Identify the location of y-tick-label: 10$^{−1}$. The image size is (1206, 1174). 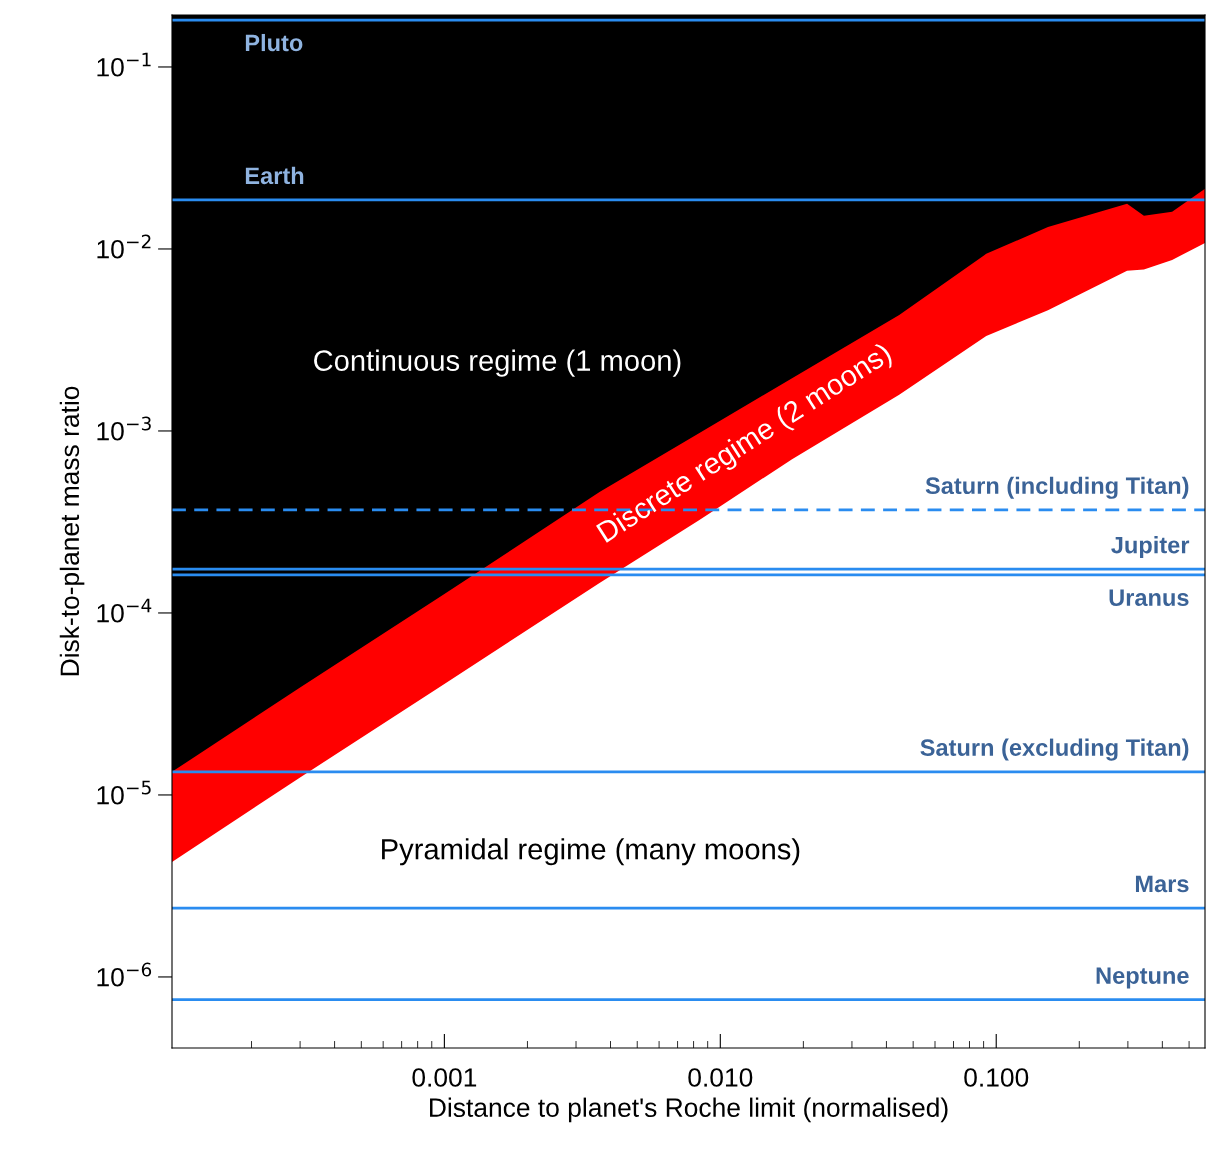
(124, 64).